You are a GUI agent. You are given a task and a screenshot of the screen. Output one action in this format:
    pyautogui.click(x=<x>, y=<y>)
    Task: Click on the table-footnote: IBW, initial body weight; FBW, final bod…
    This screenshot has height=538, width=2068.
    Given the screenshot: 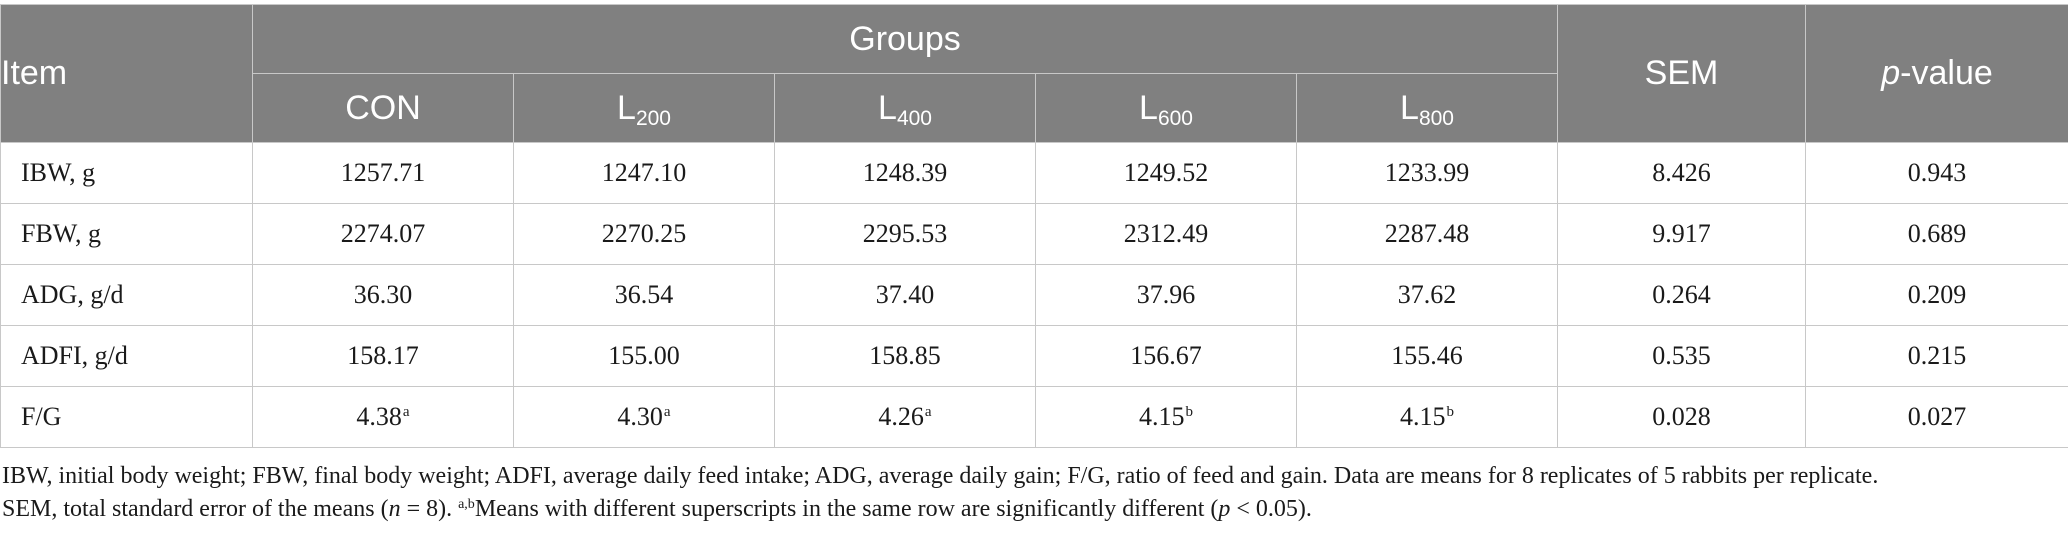 What is the action you would take?
    pyautogui.click(x=1034, y=493)
    